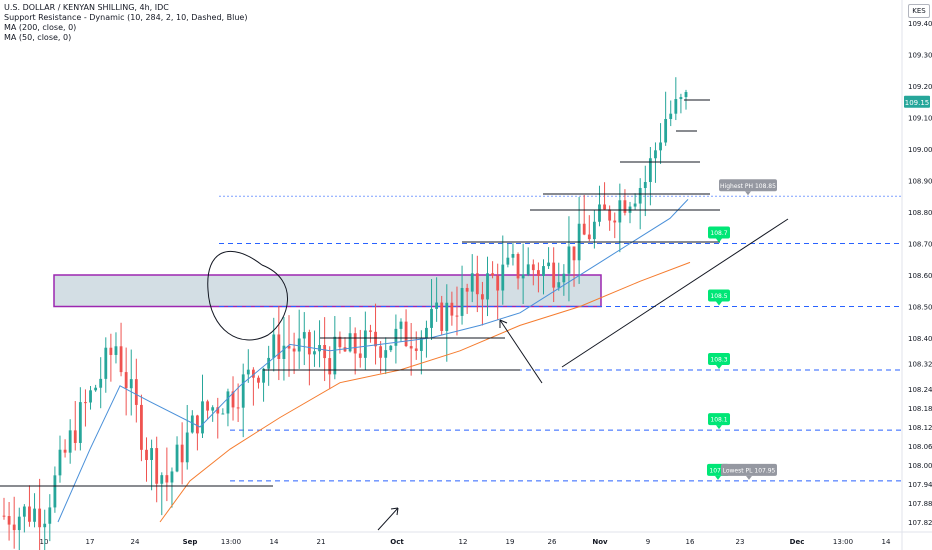  I want to click on y-tick-label: 108.80, so click(920, 213).